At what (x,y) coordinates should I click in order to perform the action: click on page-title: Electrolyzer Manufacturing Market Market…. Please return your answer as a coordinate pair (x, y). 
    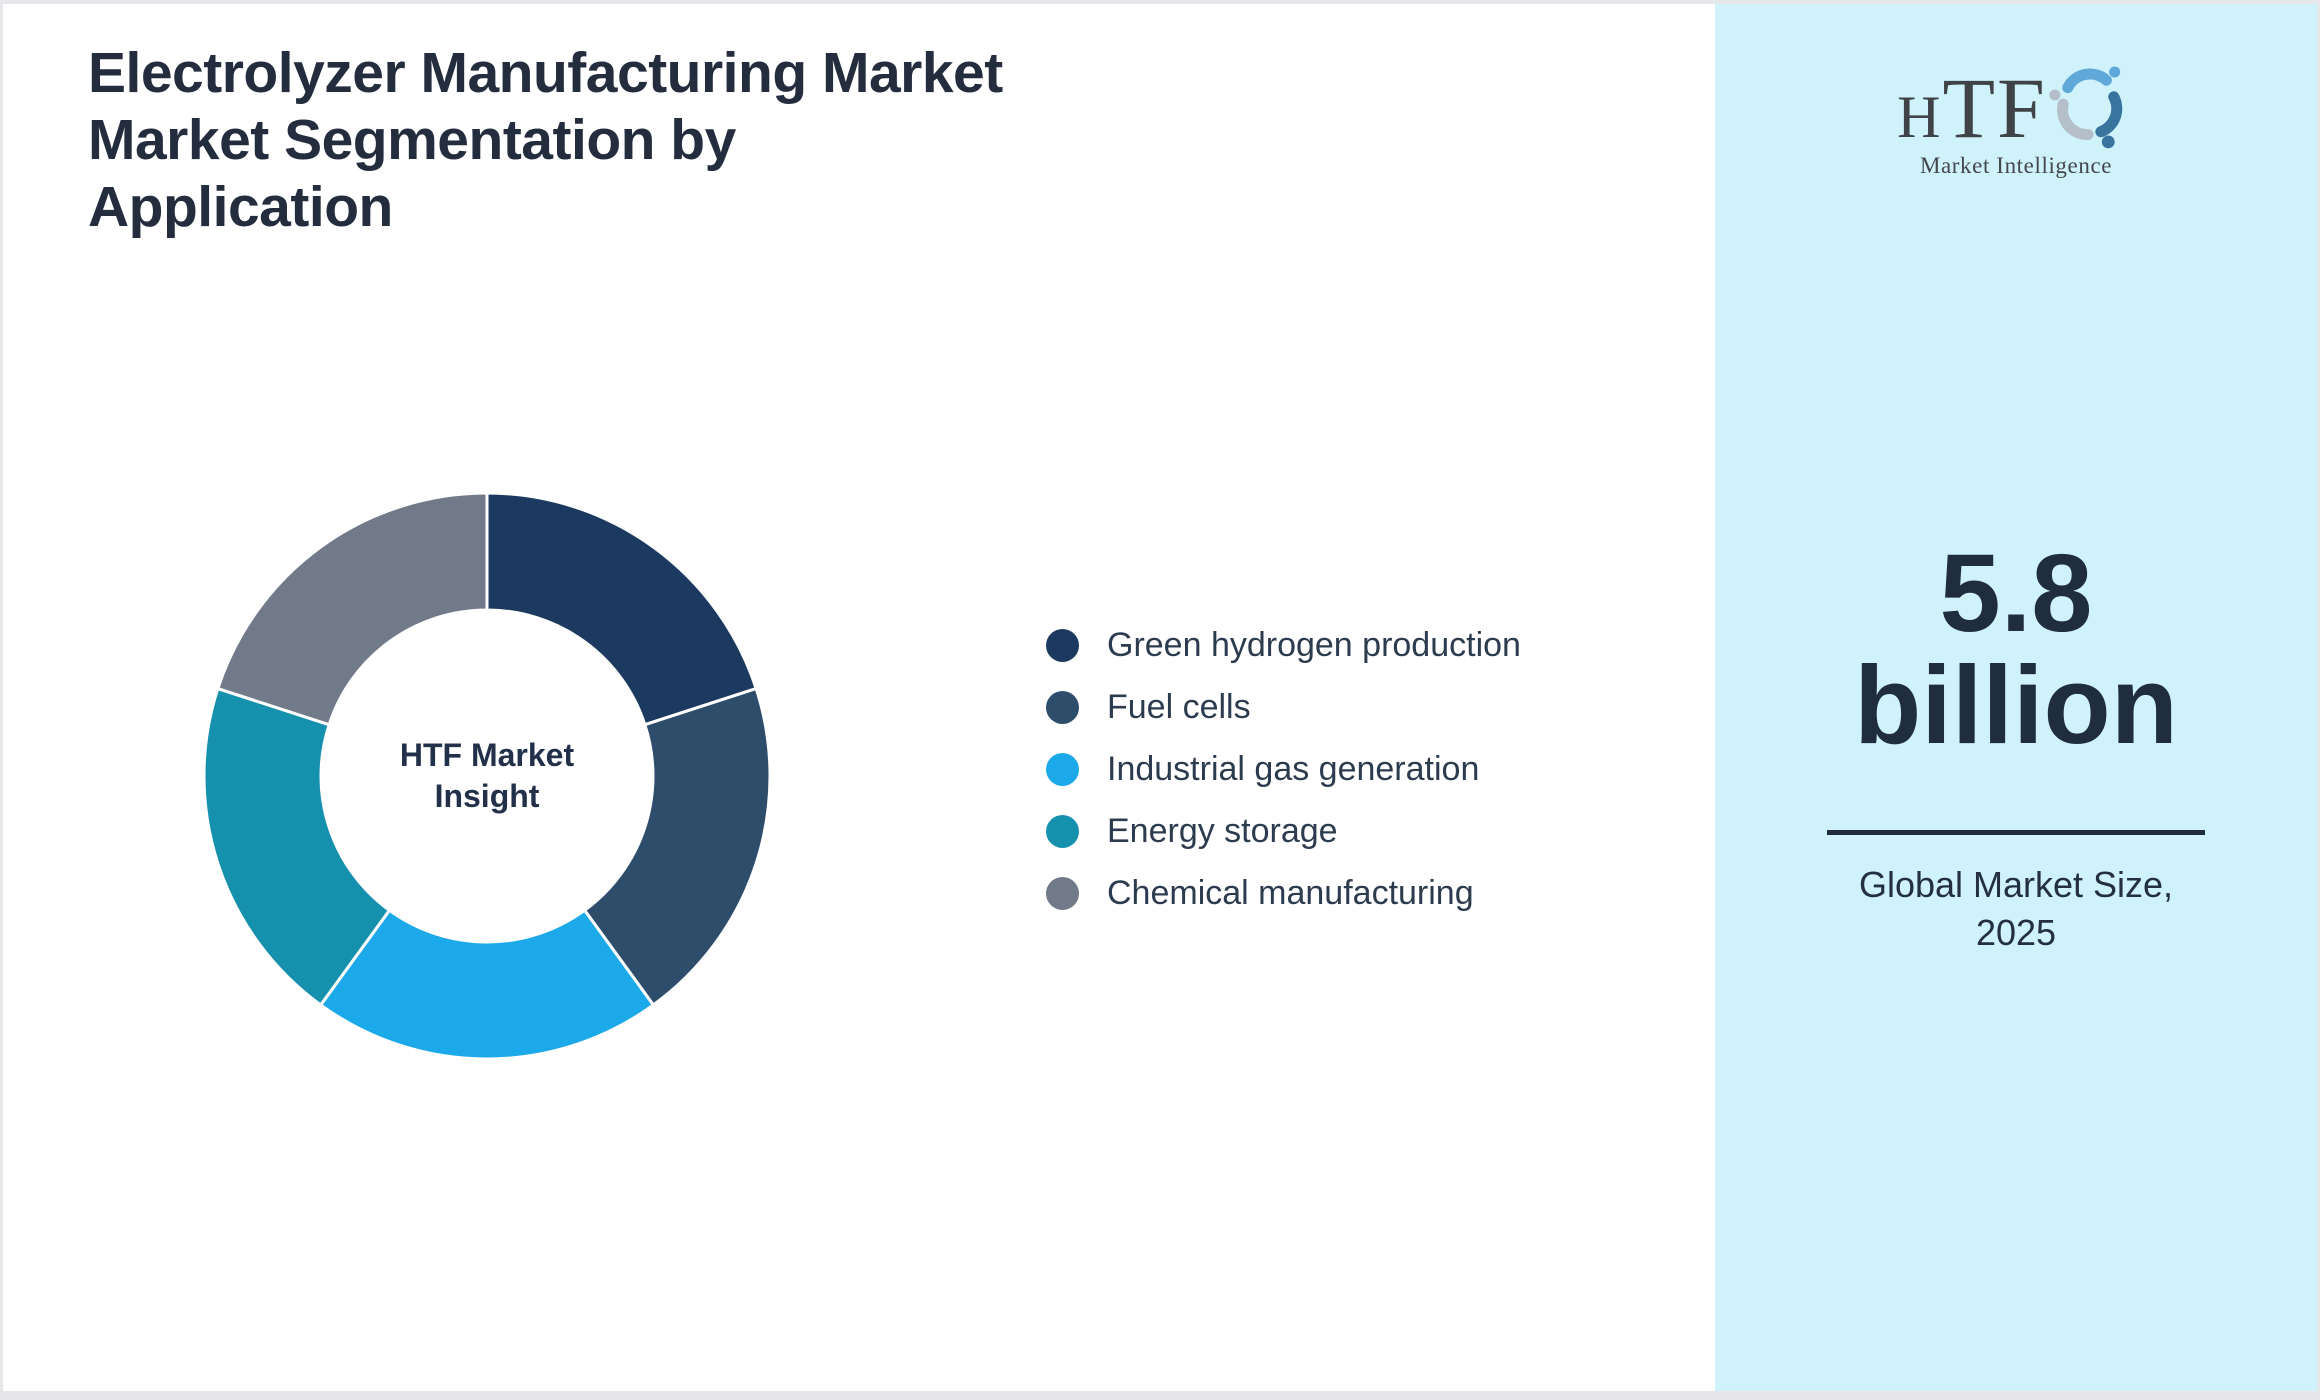
    Looking at the image, I should click on (588, 140).